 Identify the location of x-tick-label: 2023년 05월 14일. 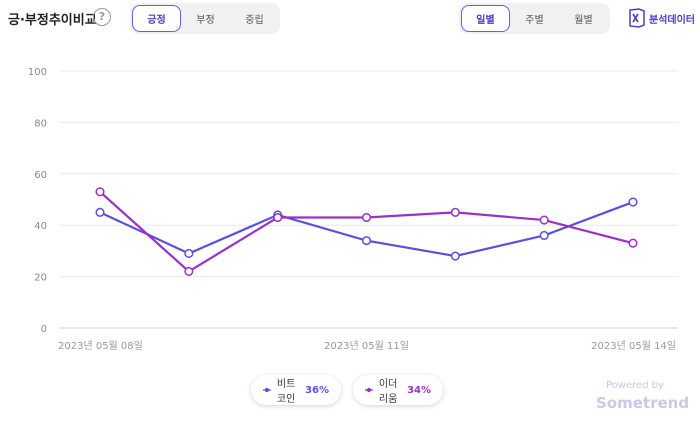
(633, 346).